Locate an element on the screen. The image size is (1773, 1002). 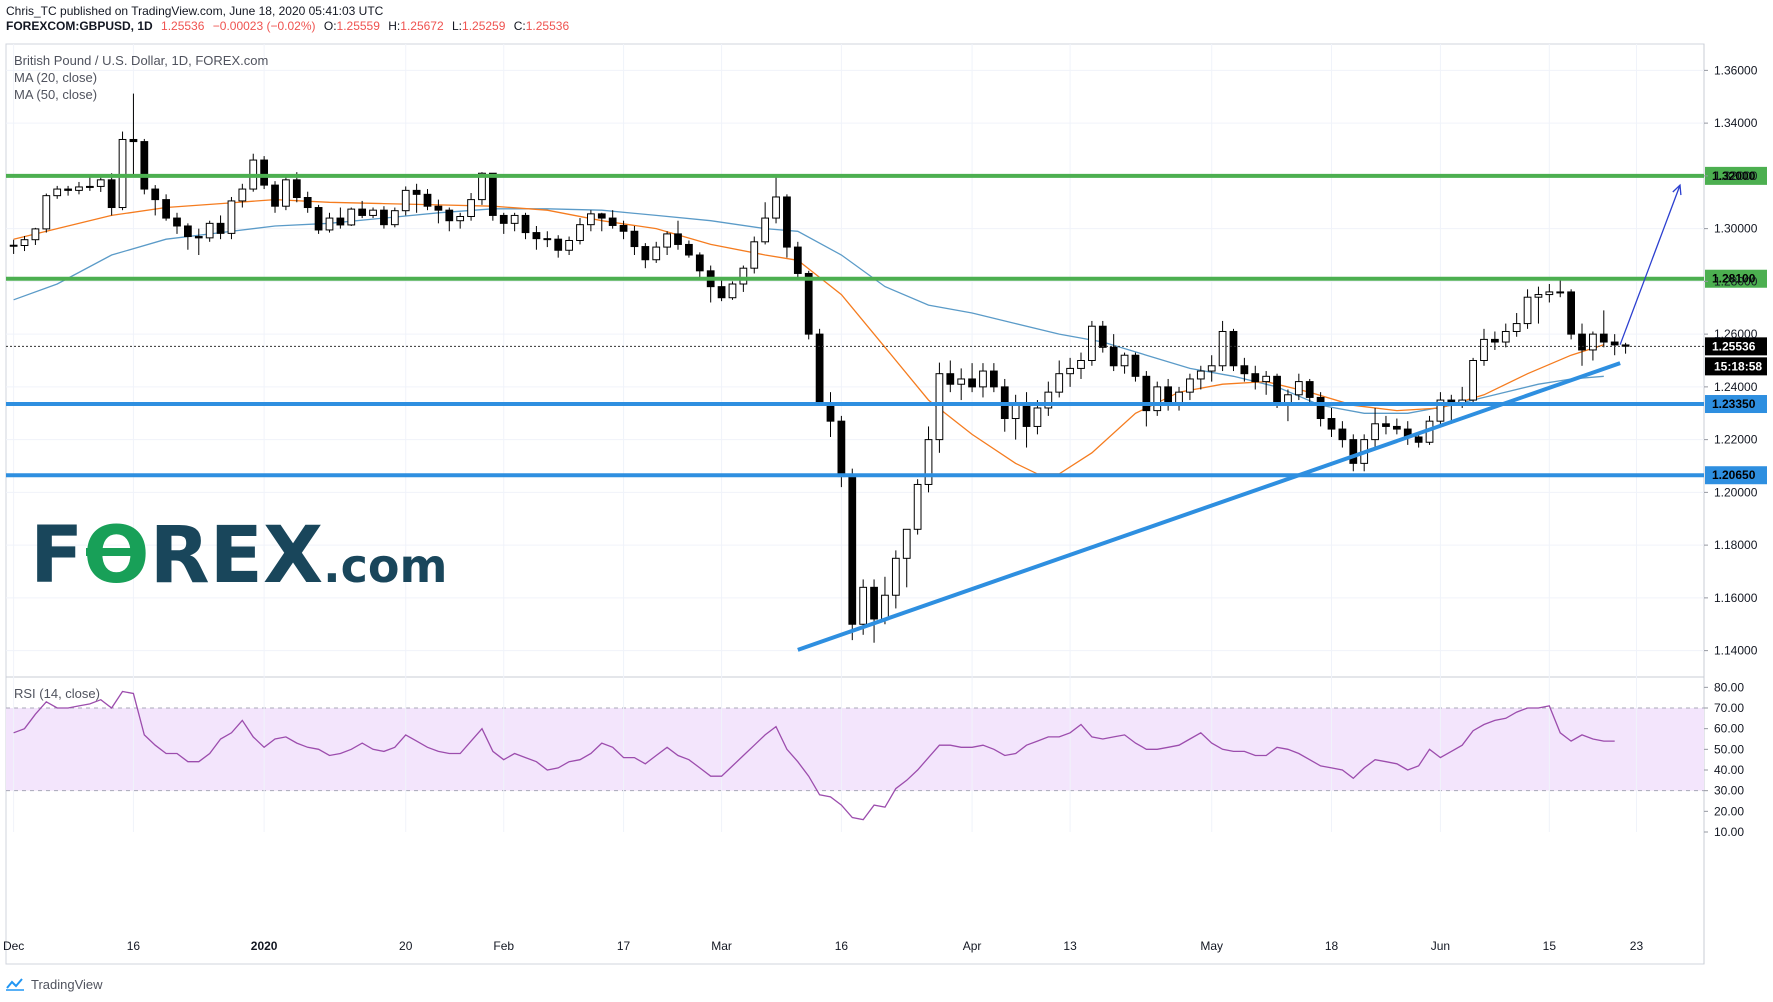
author-name: Chris_TC is located at coordinates (31, 11).